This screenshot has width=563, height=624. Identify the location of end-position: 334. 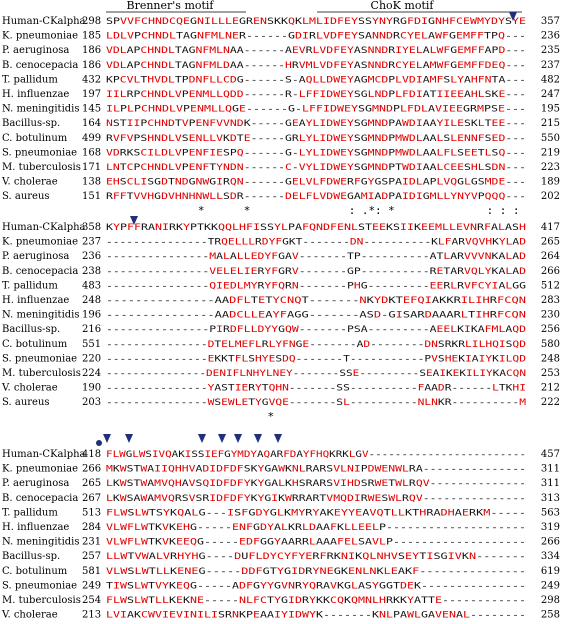
(550, 556).